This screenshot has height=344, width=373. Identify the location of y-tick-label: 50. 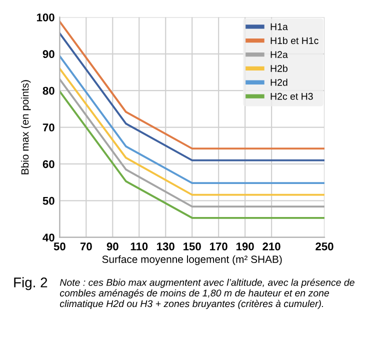
(48, 200).